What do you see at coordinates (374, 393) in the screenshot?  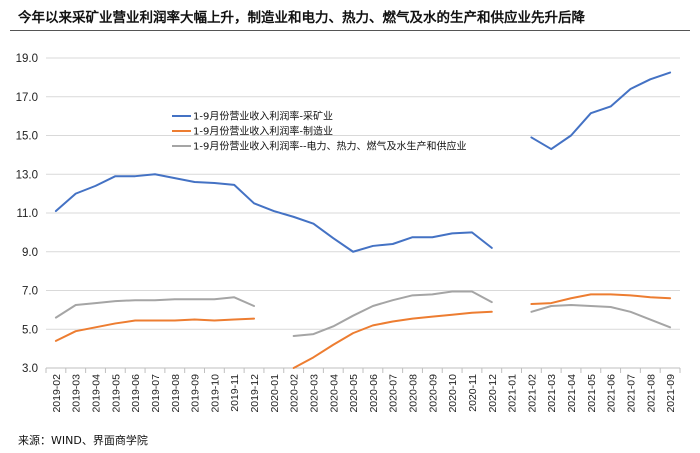 I see `x-tick-label: 2020-06` at bounding box center [374, 393].